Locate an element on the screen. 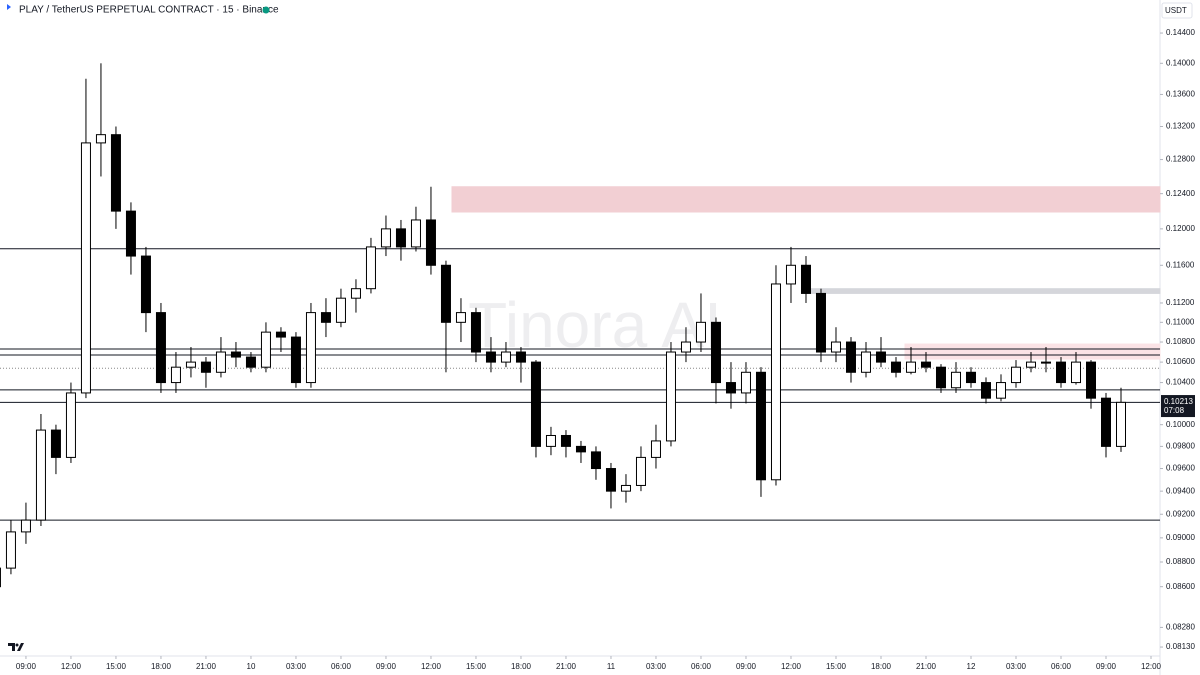 This screenshot has width=1200, height=675. x-tick-label: 11 is located at coordinates (611, 666).